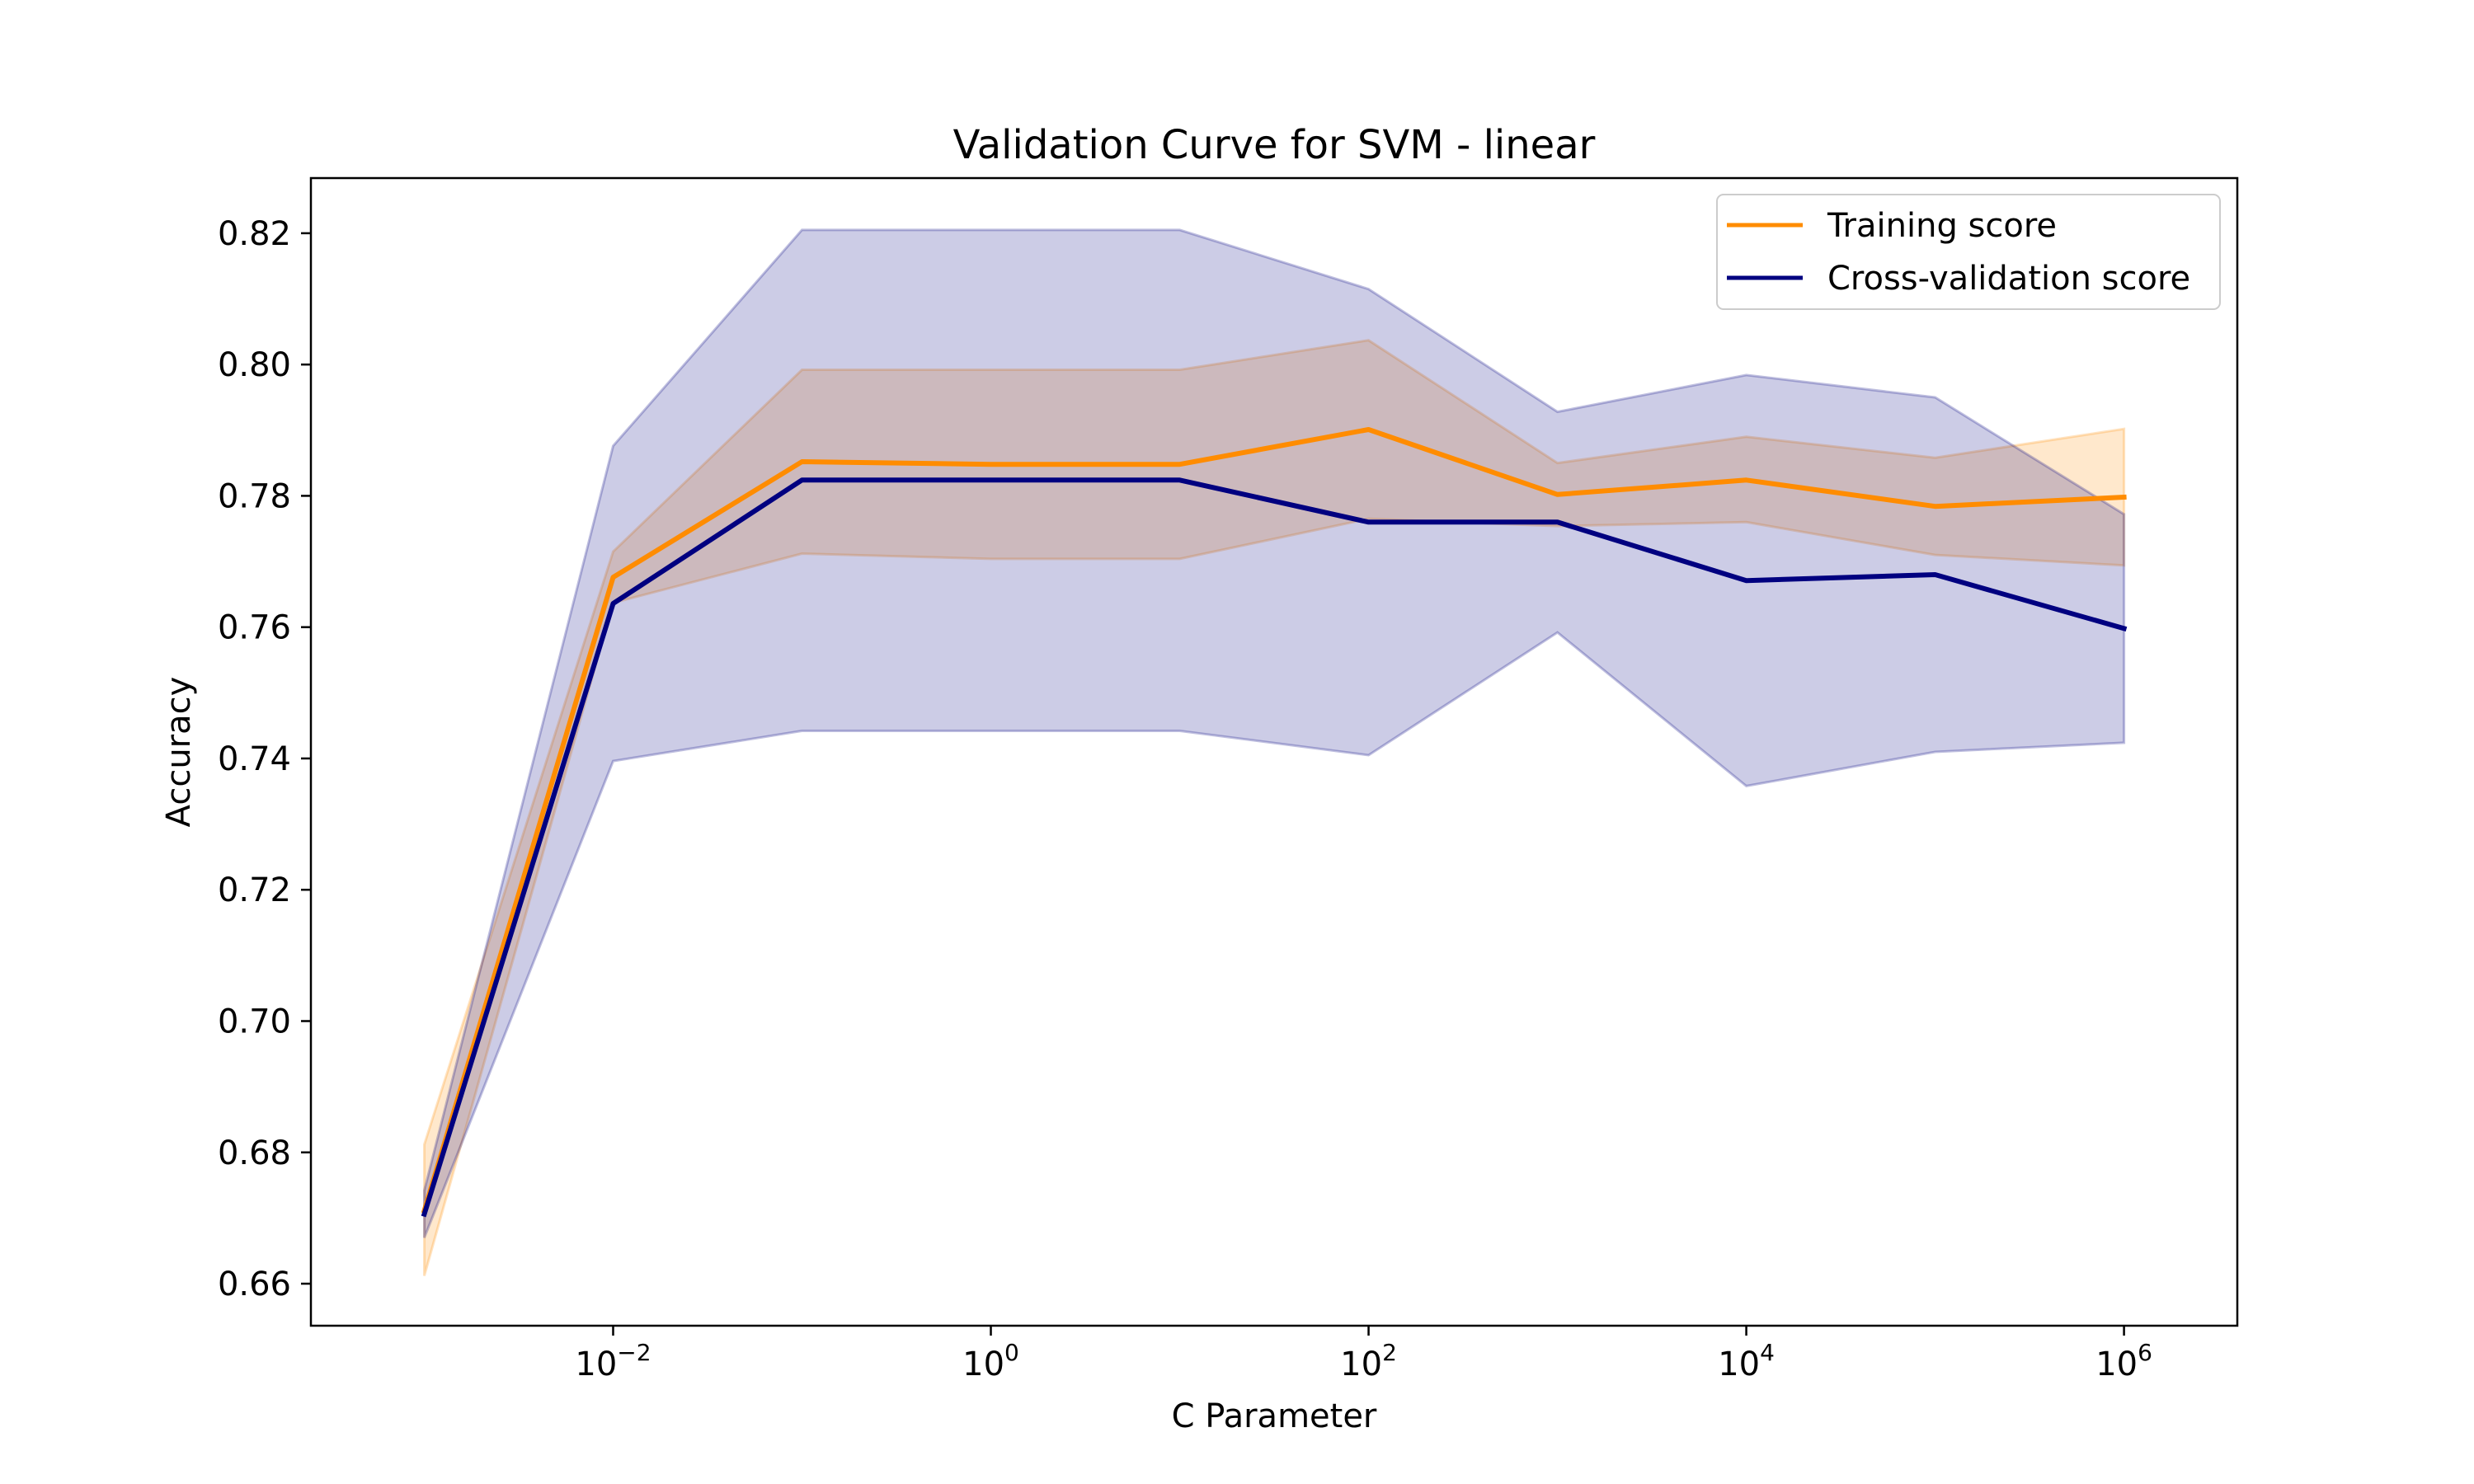  What do you see at coordinates (990, 1361) in the screenshot?
I see `x-tick-label: 10⁰` at bounding box center [990, 1361].